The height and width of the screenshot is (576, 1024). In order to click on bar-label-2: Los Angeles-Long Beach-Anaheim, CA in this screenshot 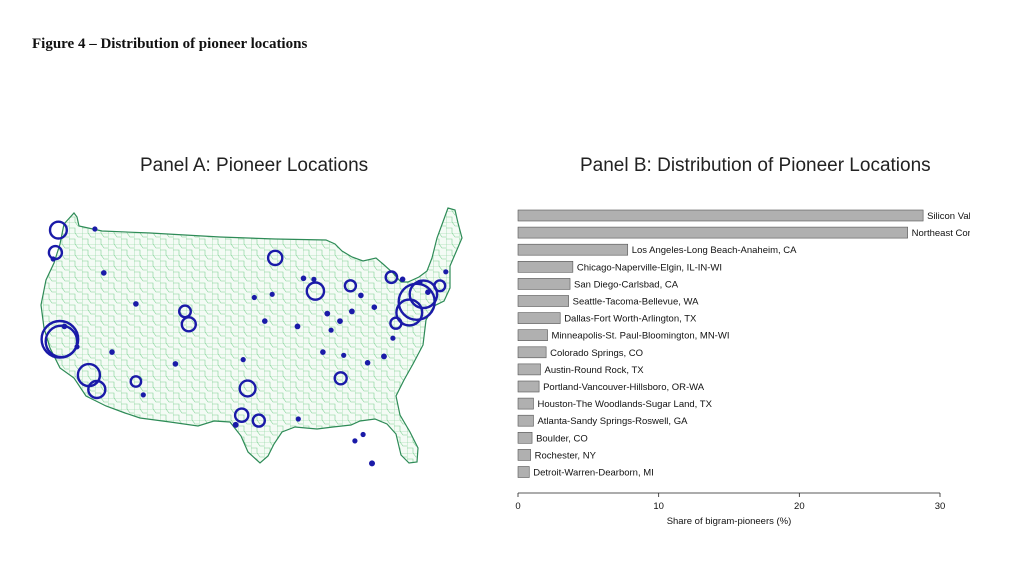, I will do `click(714, 250)`.